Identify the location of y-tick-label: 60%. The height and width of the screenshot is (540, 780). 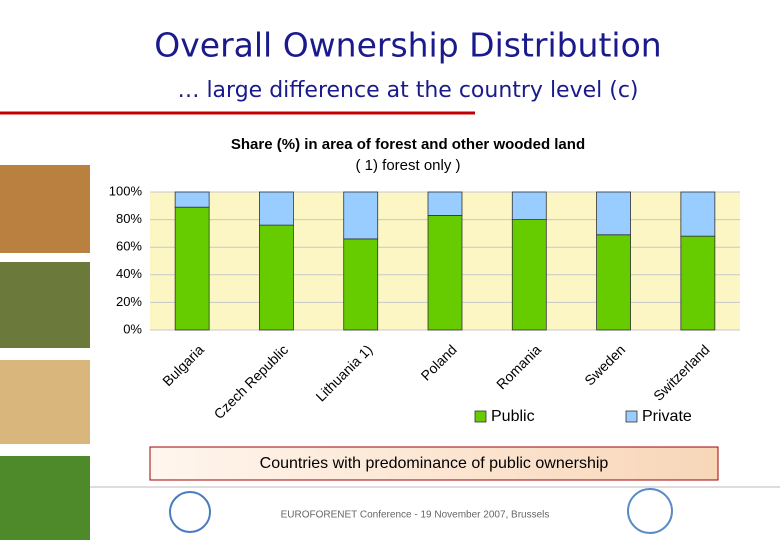
(129, 246).